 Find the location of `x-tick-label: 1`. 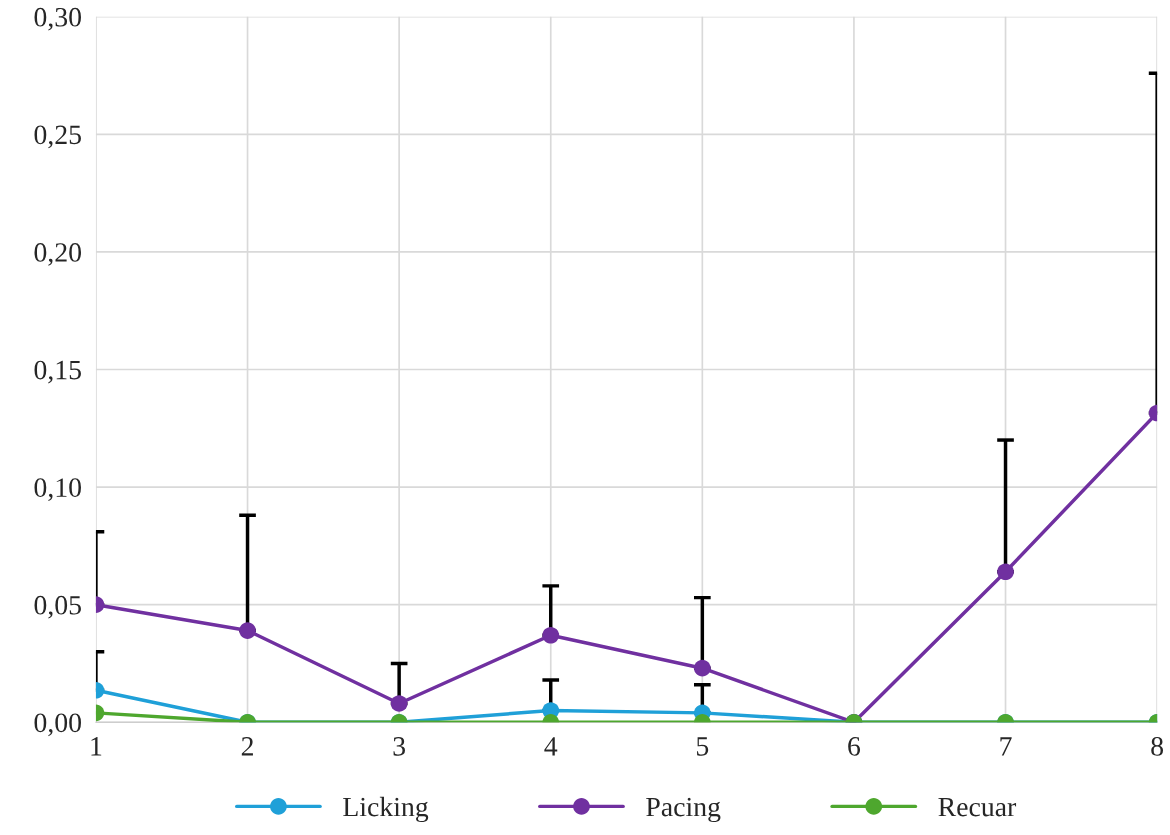

x-tick-label: 1 is located at coordinates (96, 746).